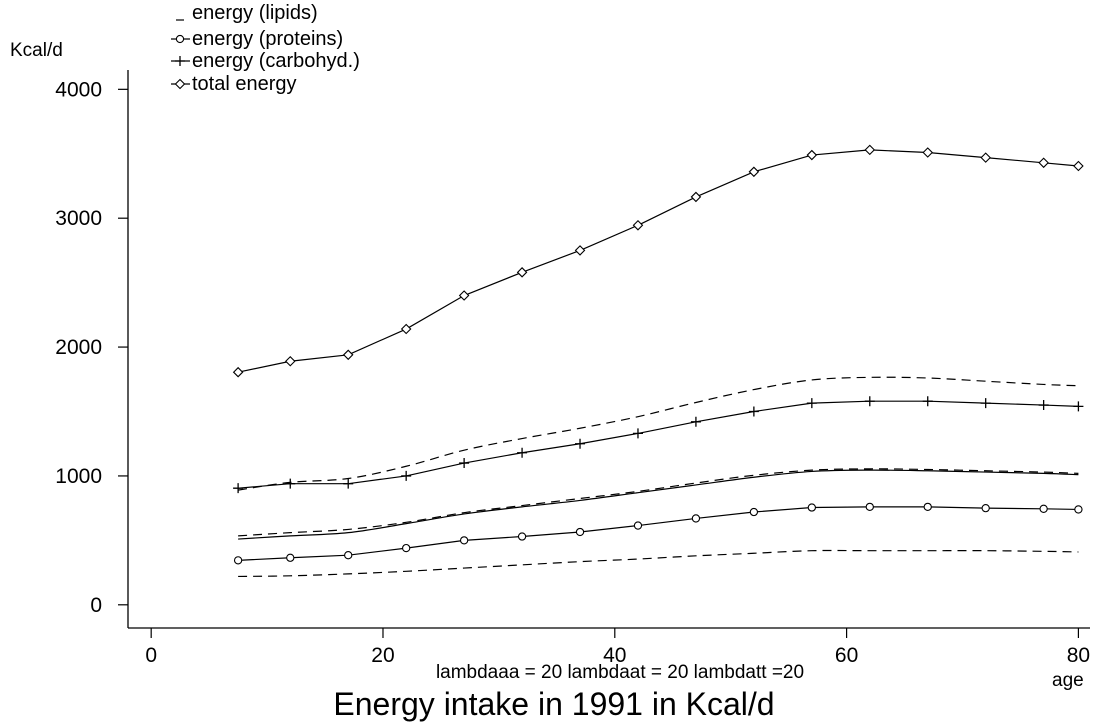 This screenshot has width=1106, height=724. Describe the element at coordinates (846, 655) in the screenshot. I see `x-tick-label: 60` at that location.